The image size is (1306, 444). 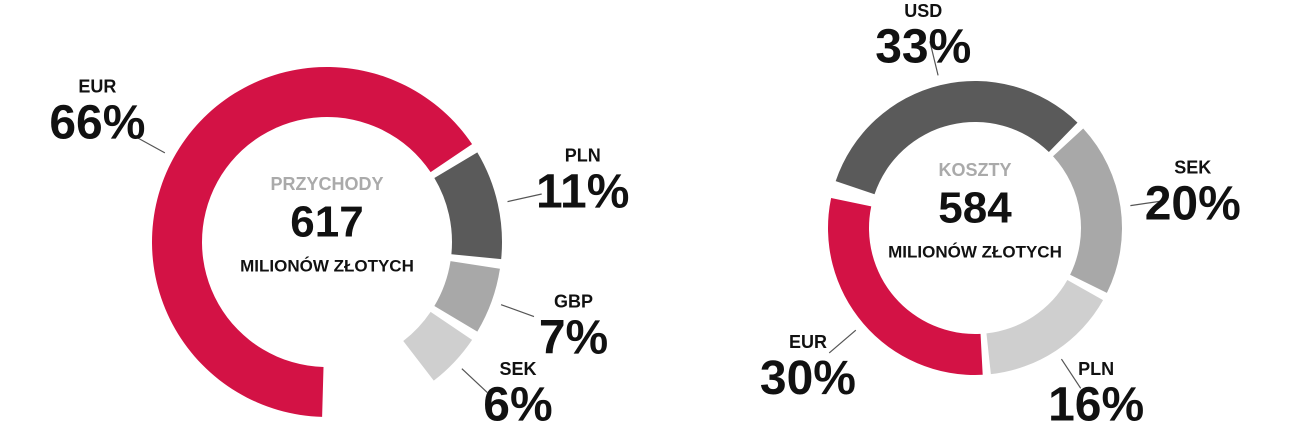 What do you see at coordinates (974, 170) in the screenshot?
I see `center-title: KOSZTY` at bounding box center [974, 170].